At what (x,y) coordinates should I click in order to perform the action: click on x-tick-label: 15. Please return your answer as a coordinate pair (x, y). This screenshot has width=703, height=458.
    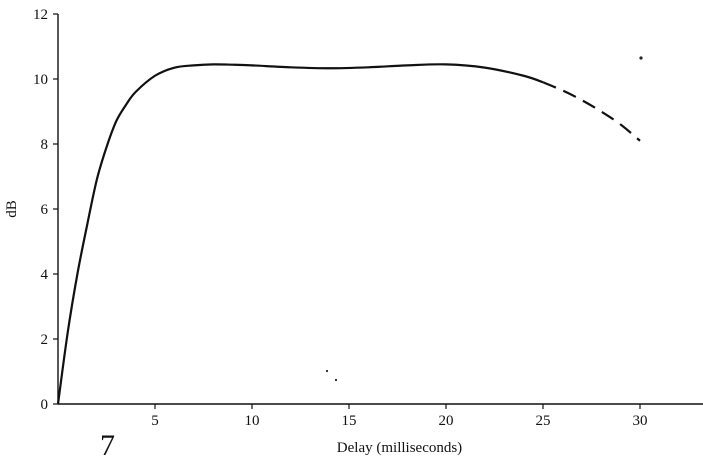
    Looking at the image, I should click on (349, 421).